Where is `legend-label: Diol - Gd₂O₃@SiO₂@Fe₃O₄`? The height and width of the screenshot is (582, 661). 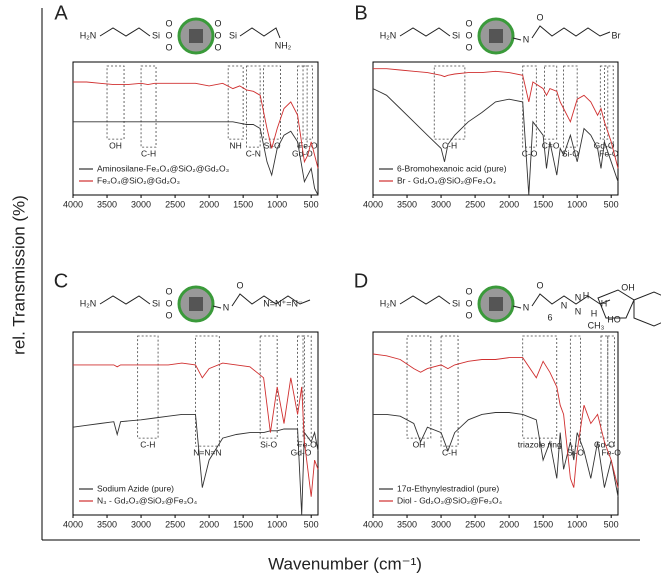
legend-label: Diol - Gd₂O₃@SiO₂@Fe₃O₄ is located at coordinates (450, 500).